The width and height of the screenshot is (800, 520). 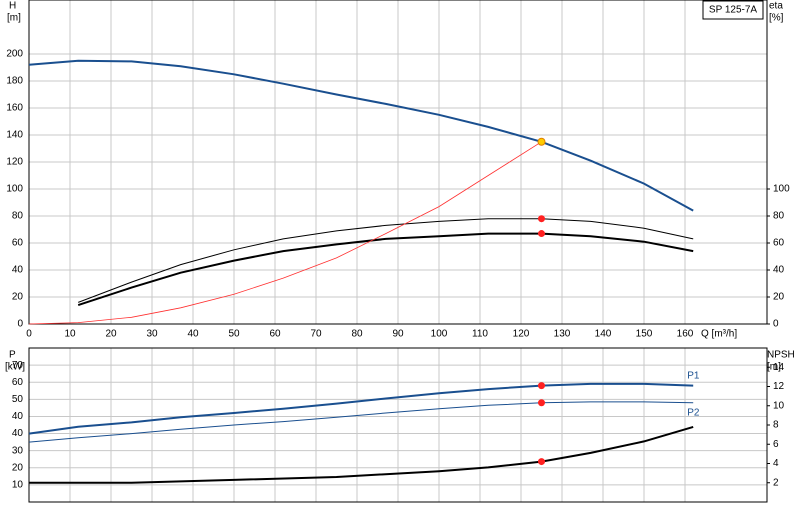 I want to click on chart-title: SP 125-7A, so click(x=733, y=10).